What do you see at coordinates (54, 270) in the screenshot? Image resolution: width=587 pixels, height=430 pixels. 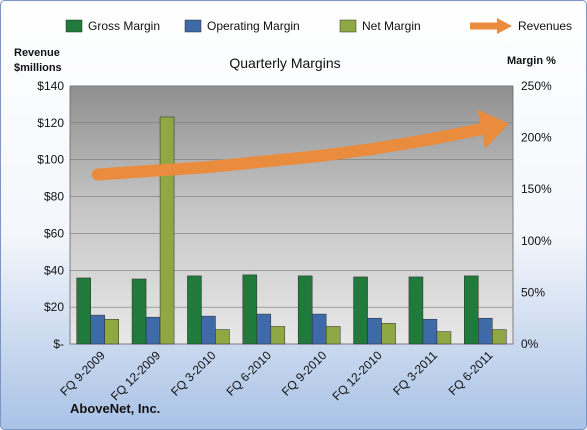 I see `left-tick-label: $40` at bounding box center [54, 270].